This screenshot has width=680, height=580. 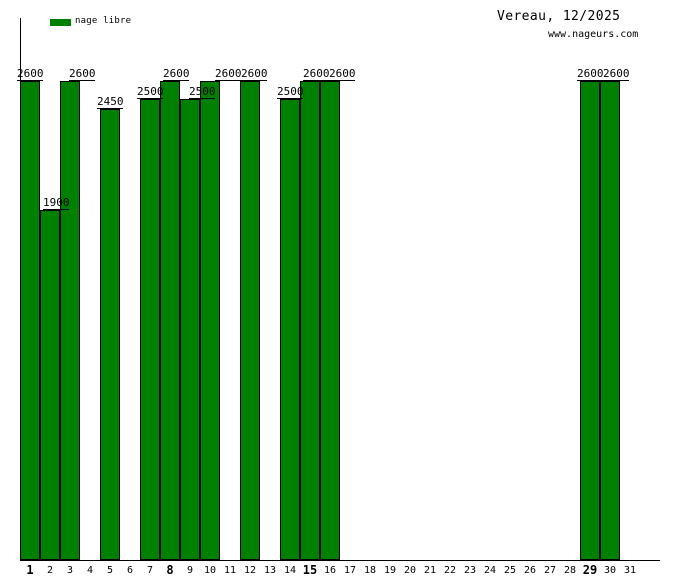 I want to click on x-axis-day-label: 27, so click(x=550, y=570).